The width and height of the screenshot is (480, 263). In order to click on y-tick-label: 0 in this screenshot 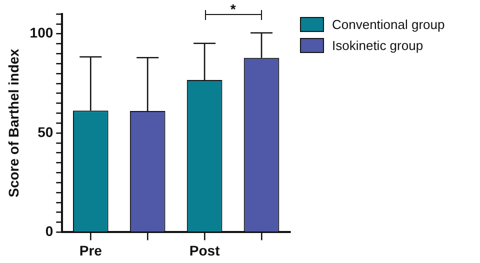, I will do `click(49, 231)`.